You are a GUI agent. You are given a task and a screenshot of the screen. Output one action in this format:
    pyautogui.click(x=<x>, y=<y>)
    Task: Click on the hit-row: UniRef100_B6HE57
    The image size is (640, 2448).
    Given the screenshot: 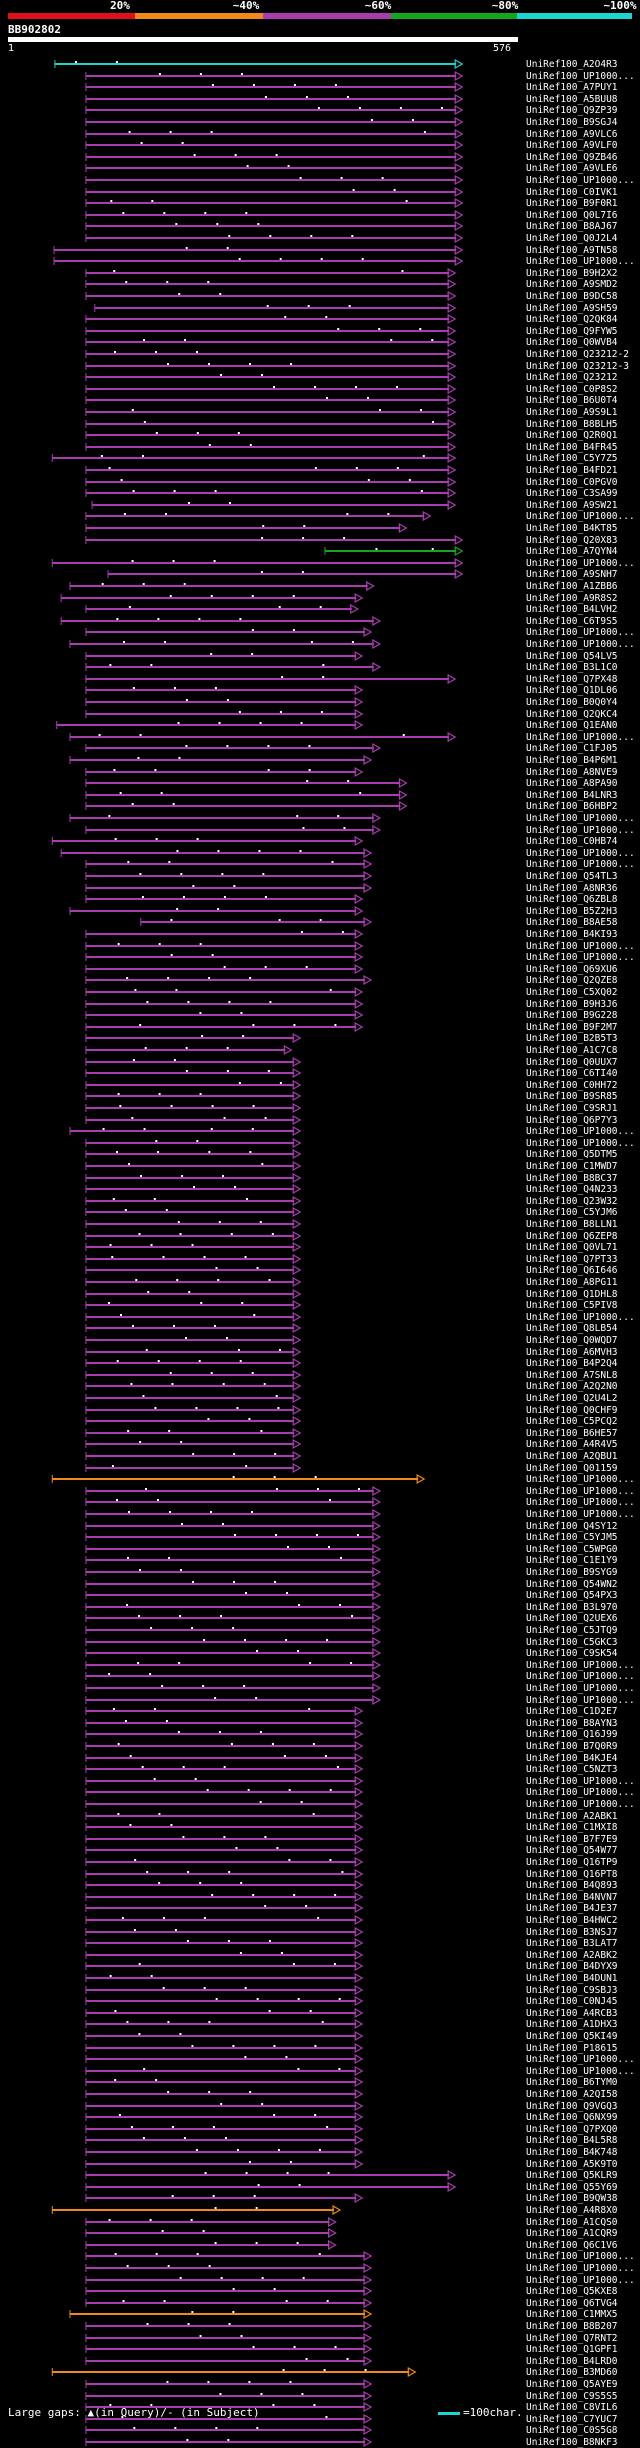 What is the action you would take?
    pyautogui.click(x=320, y=1433)
    